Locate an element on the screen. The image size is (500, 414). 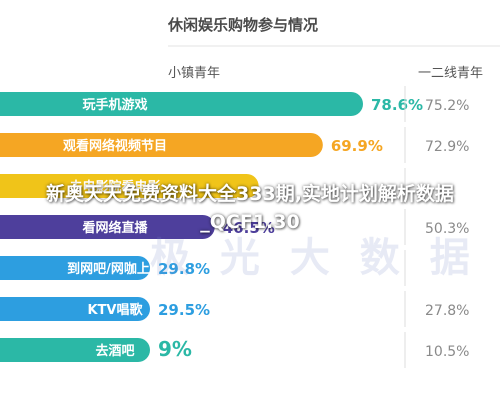
value-label-right: 27.8% is located at coordinates (447, 311).